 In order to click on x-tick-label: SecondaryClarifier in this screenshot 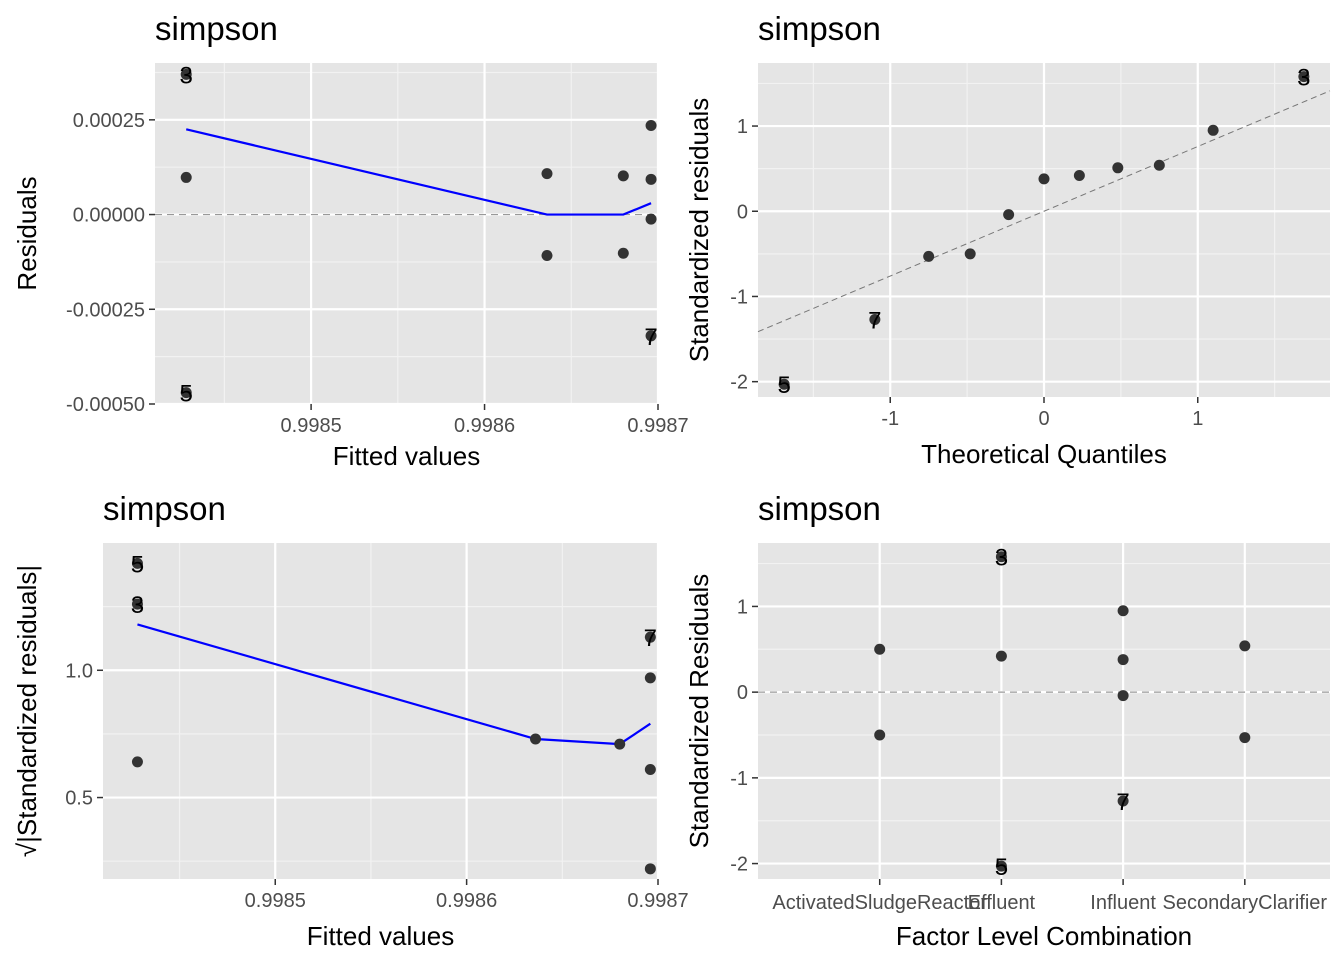, I will do `click(1245, 903)`.